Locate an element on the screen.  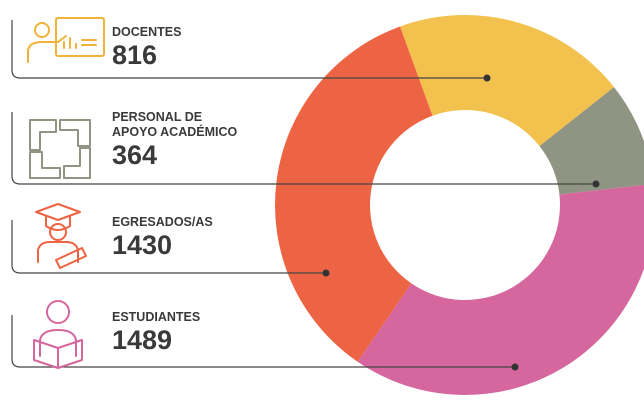
category-label: ESTUDIANTES is located at coordinates (156, 317).